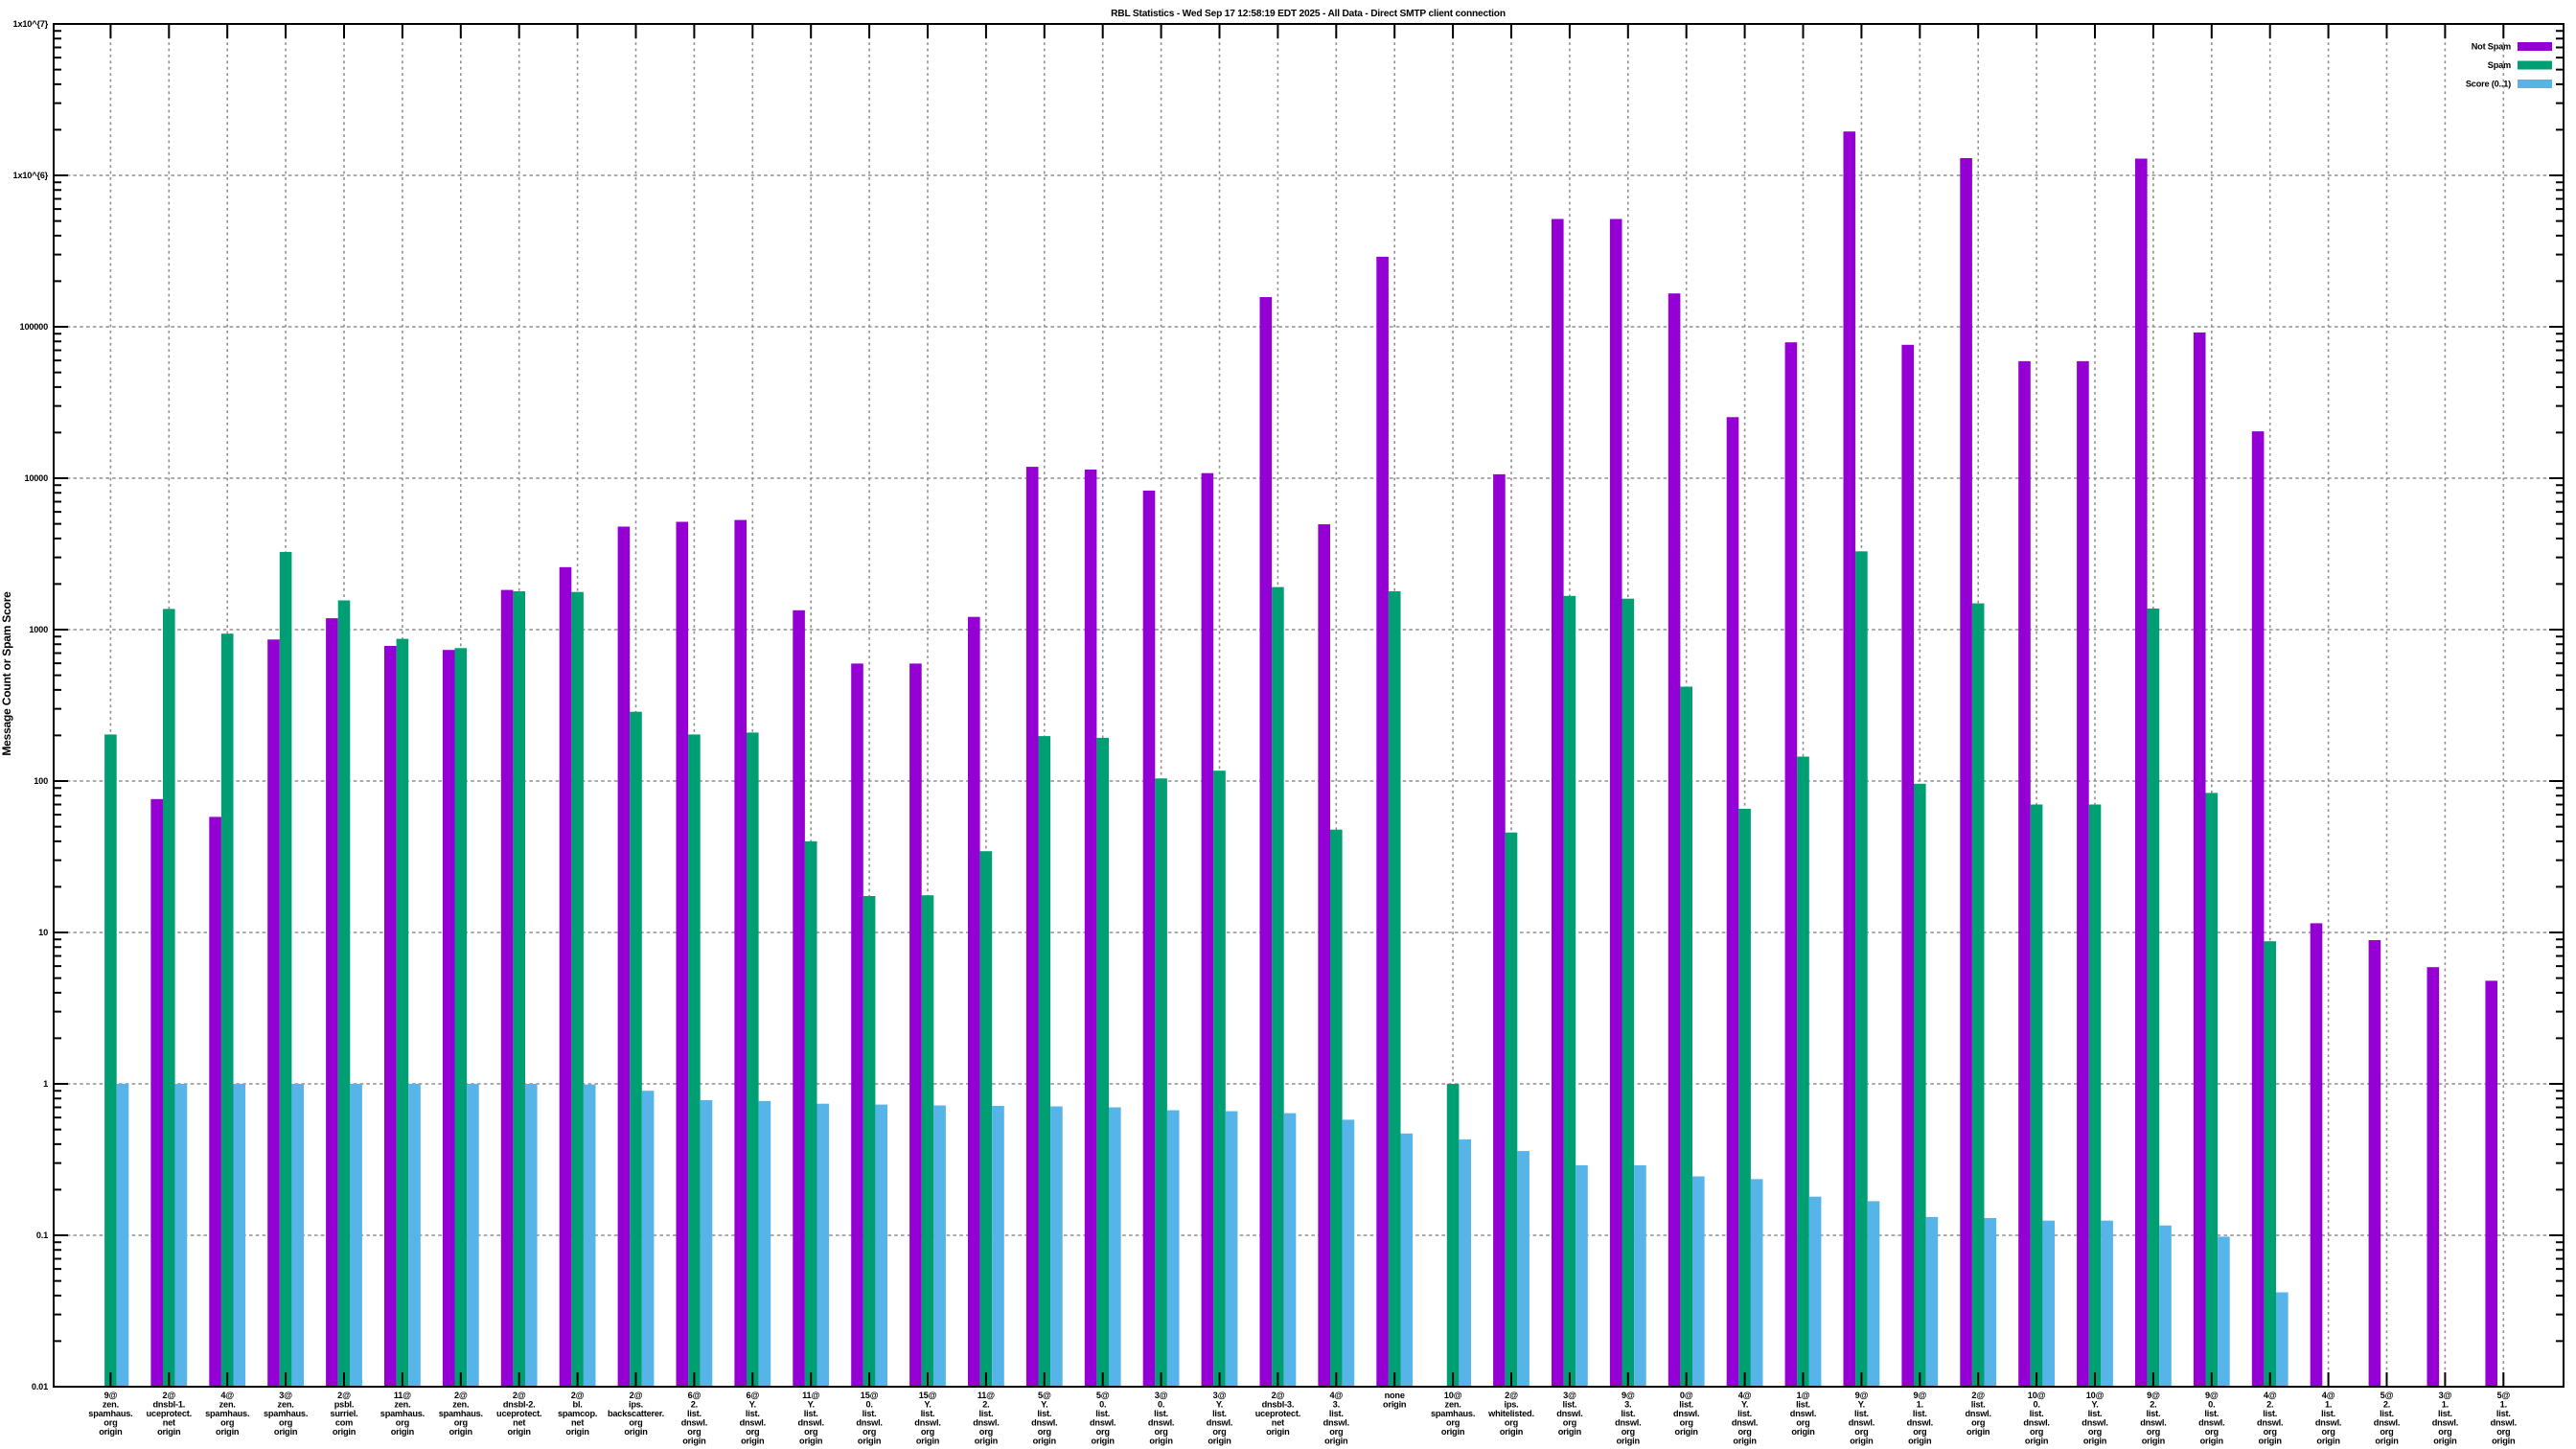 This screenshot has width=2576, height=1449. Describe the element at coordinates (40, 1387) in the screenshot. I see `svg-text: 0.01` at that location.